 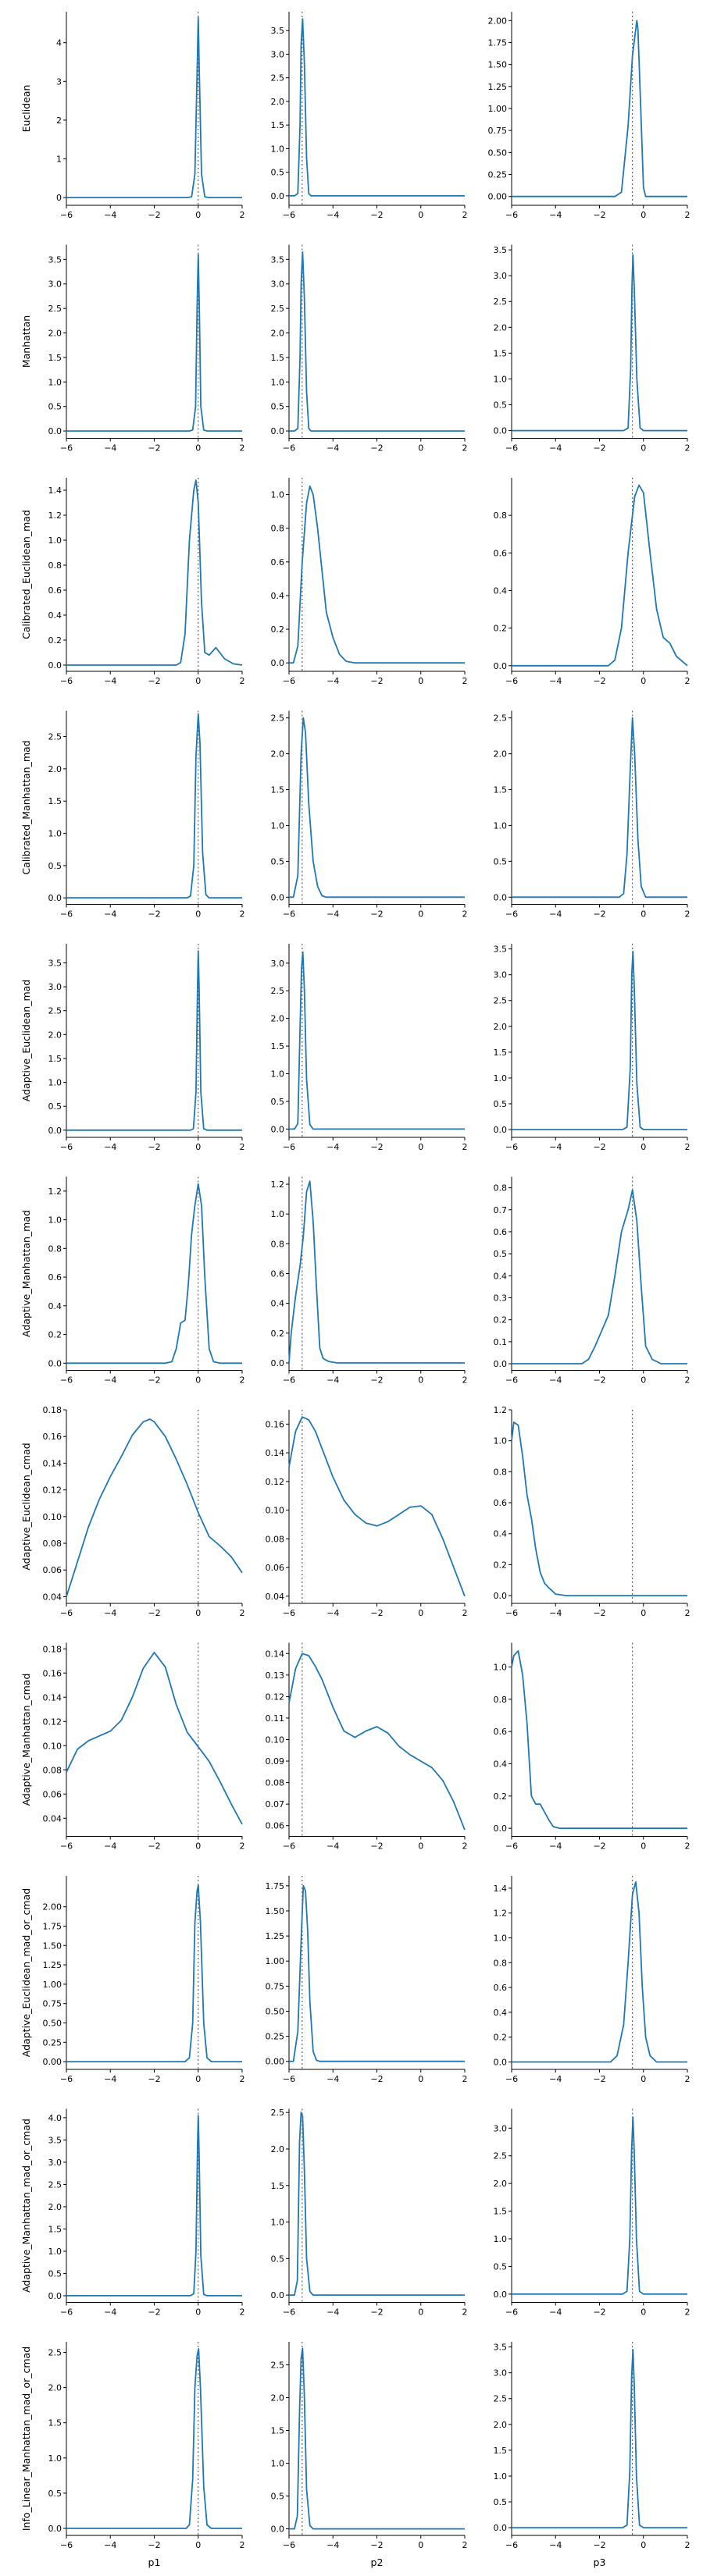 I want to click on y-tick-label: 1, so click(x=59, y=159).